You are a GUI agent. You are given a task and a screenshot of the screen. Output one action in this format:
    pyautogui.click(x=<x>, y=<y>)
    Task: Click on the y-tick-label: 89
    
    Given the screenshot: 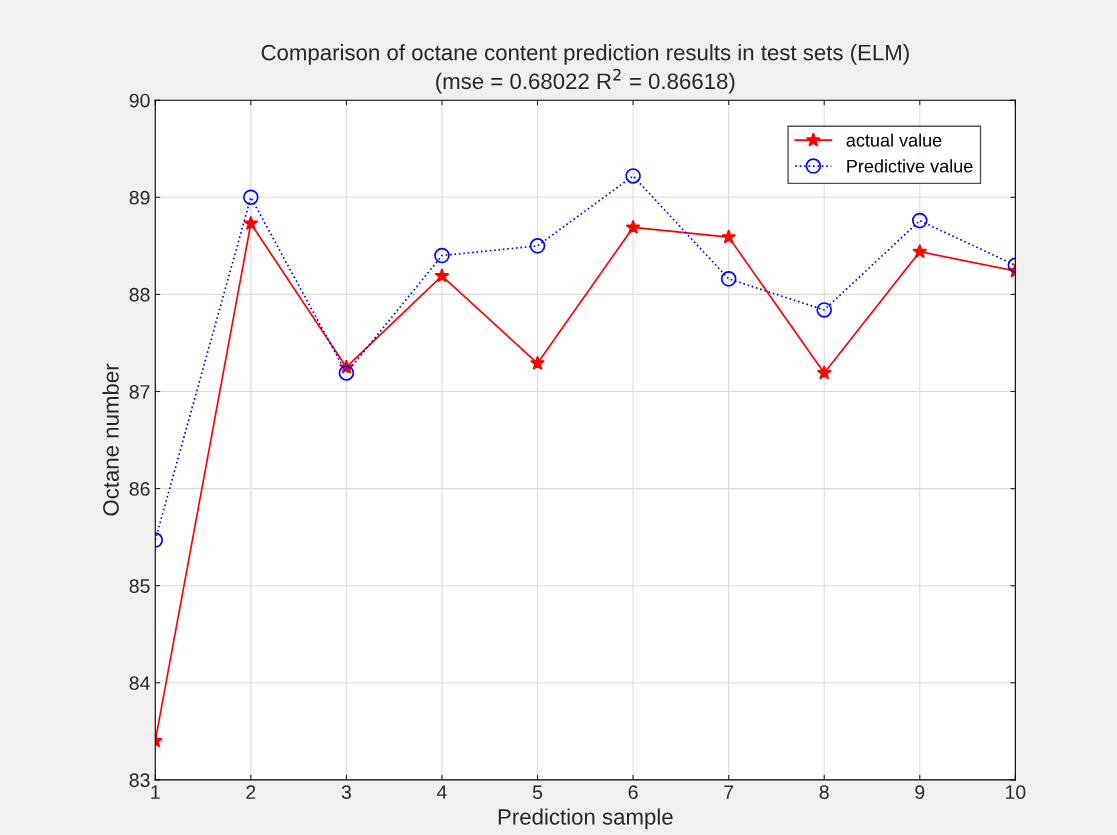 What is the action you would take?
    pyautogui.click(x=139, y=197)
    